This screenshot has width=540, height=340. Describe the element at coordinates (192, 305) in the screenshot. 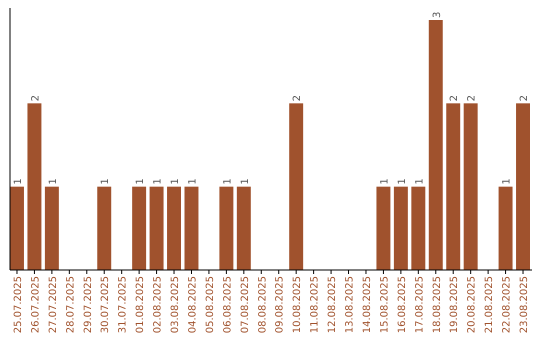

I see `x-tick-label: 04.08.2025` at that location.